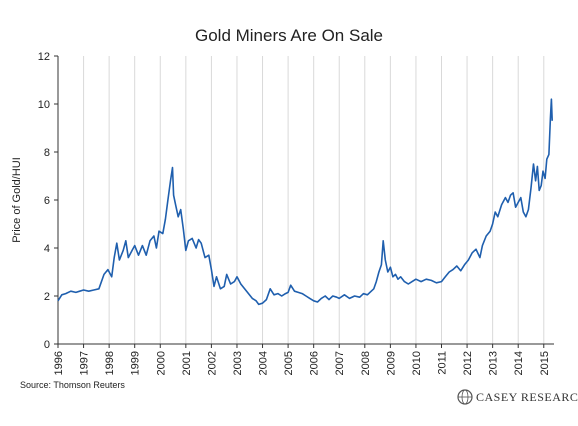  I want to click on x-tick-label-2015: 2015, so click(545, 363).